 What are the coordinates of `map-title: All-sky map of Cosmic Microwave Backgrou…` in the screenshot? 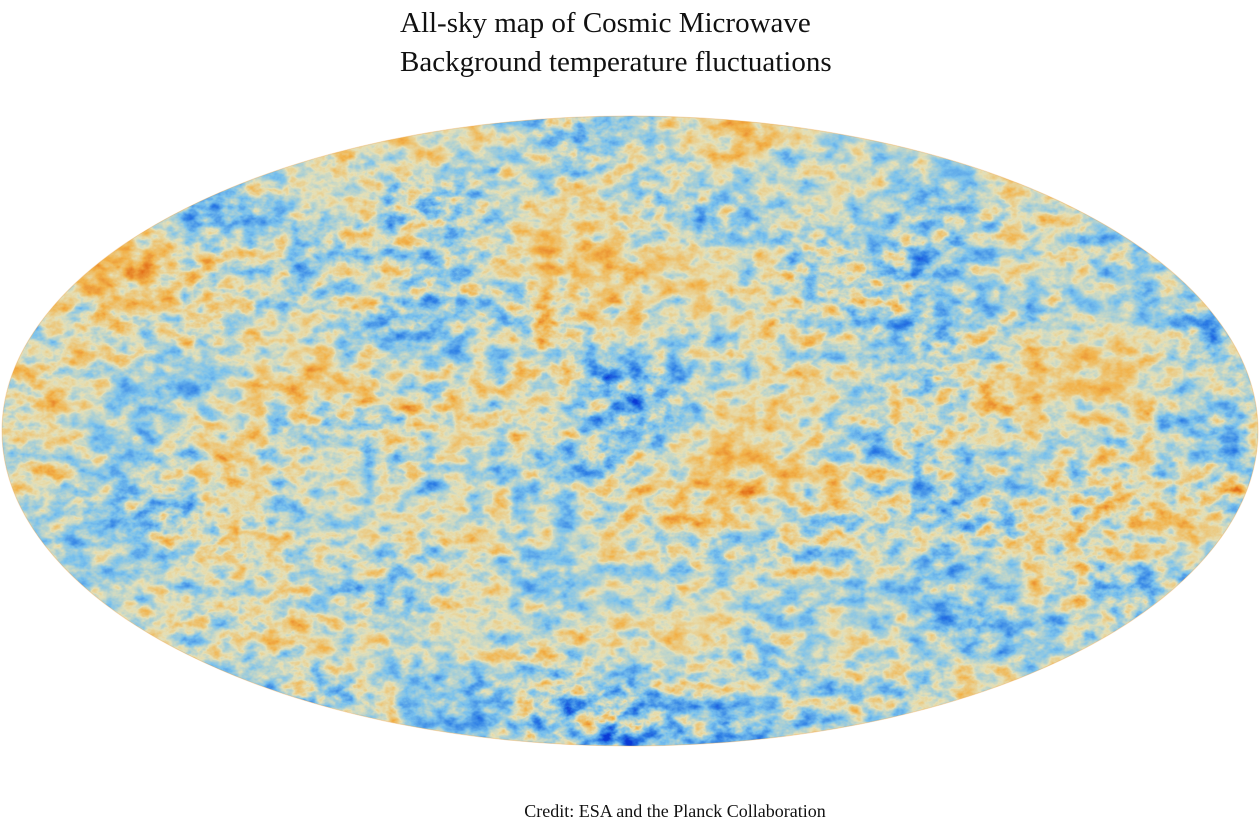 It's located at (750, 43).